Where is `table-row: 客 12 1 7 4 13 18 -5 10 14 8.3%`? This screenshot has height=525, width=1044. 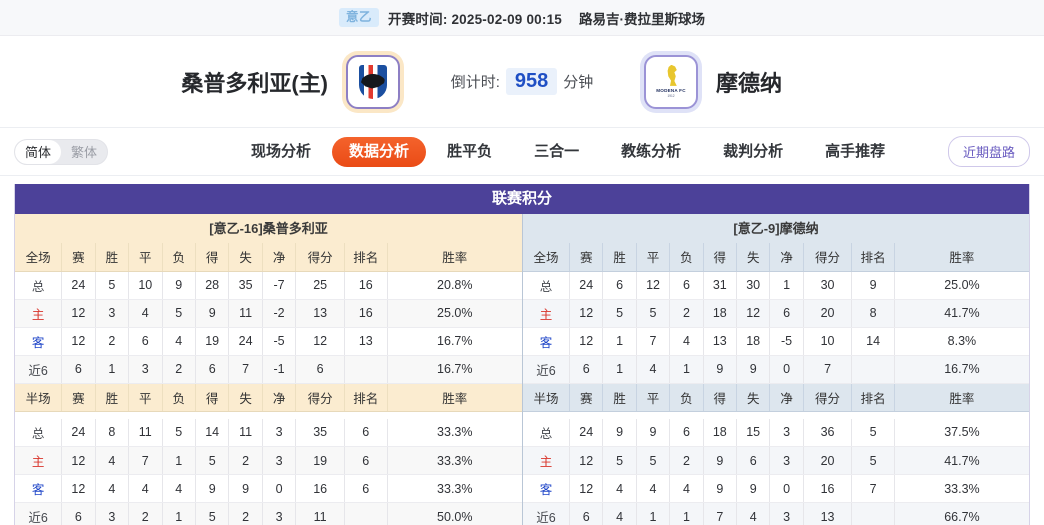 table-row: 客 12 1 7 4 13 18 -5 10 14 8.3% is located at coordinates (776, 341).